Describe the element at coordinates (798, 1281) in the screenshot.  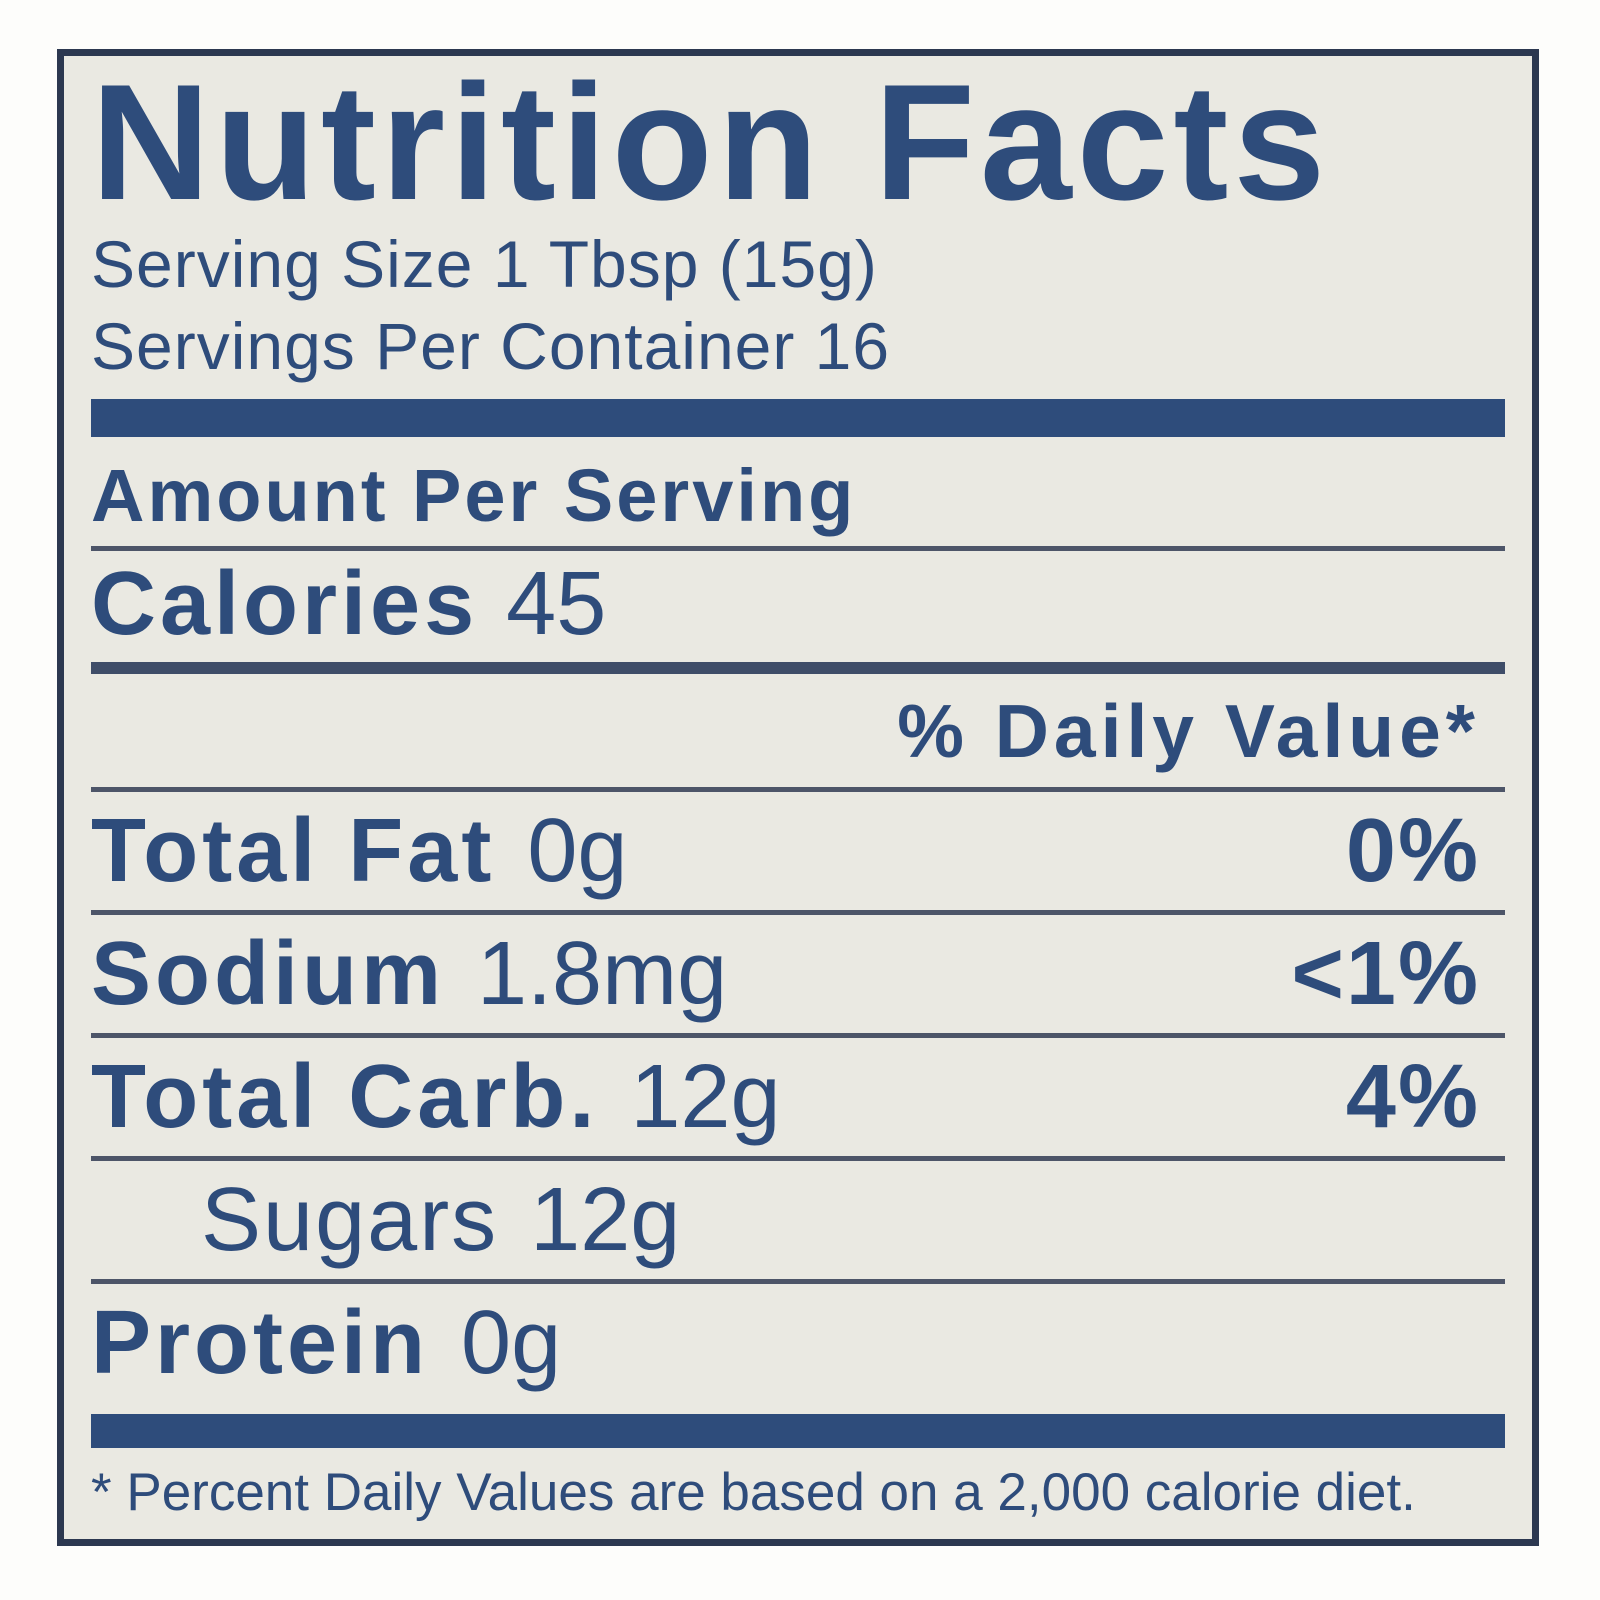
I see `rule-under-sugars` at that location.